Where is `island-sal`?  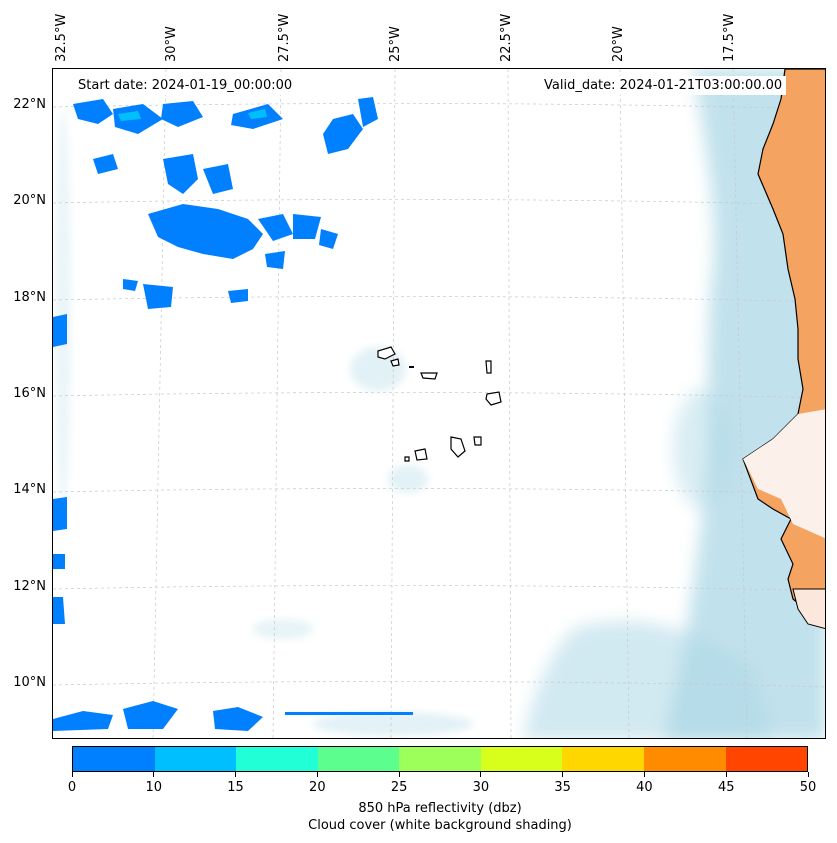
island-sal is located at coordinates (488, 367).